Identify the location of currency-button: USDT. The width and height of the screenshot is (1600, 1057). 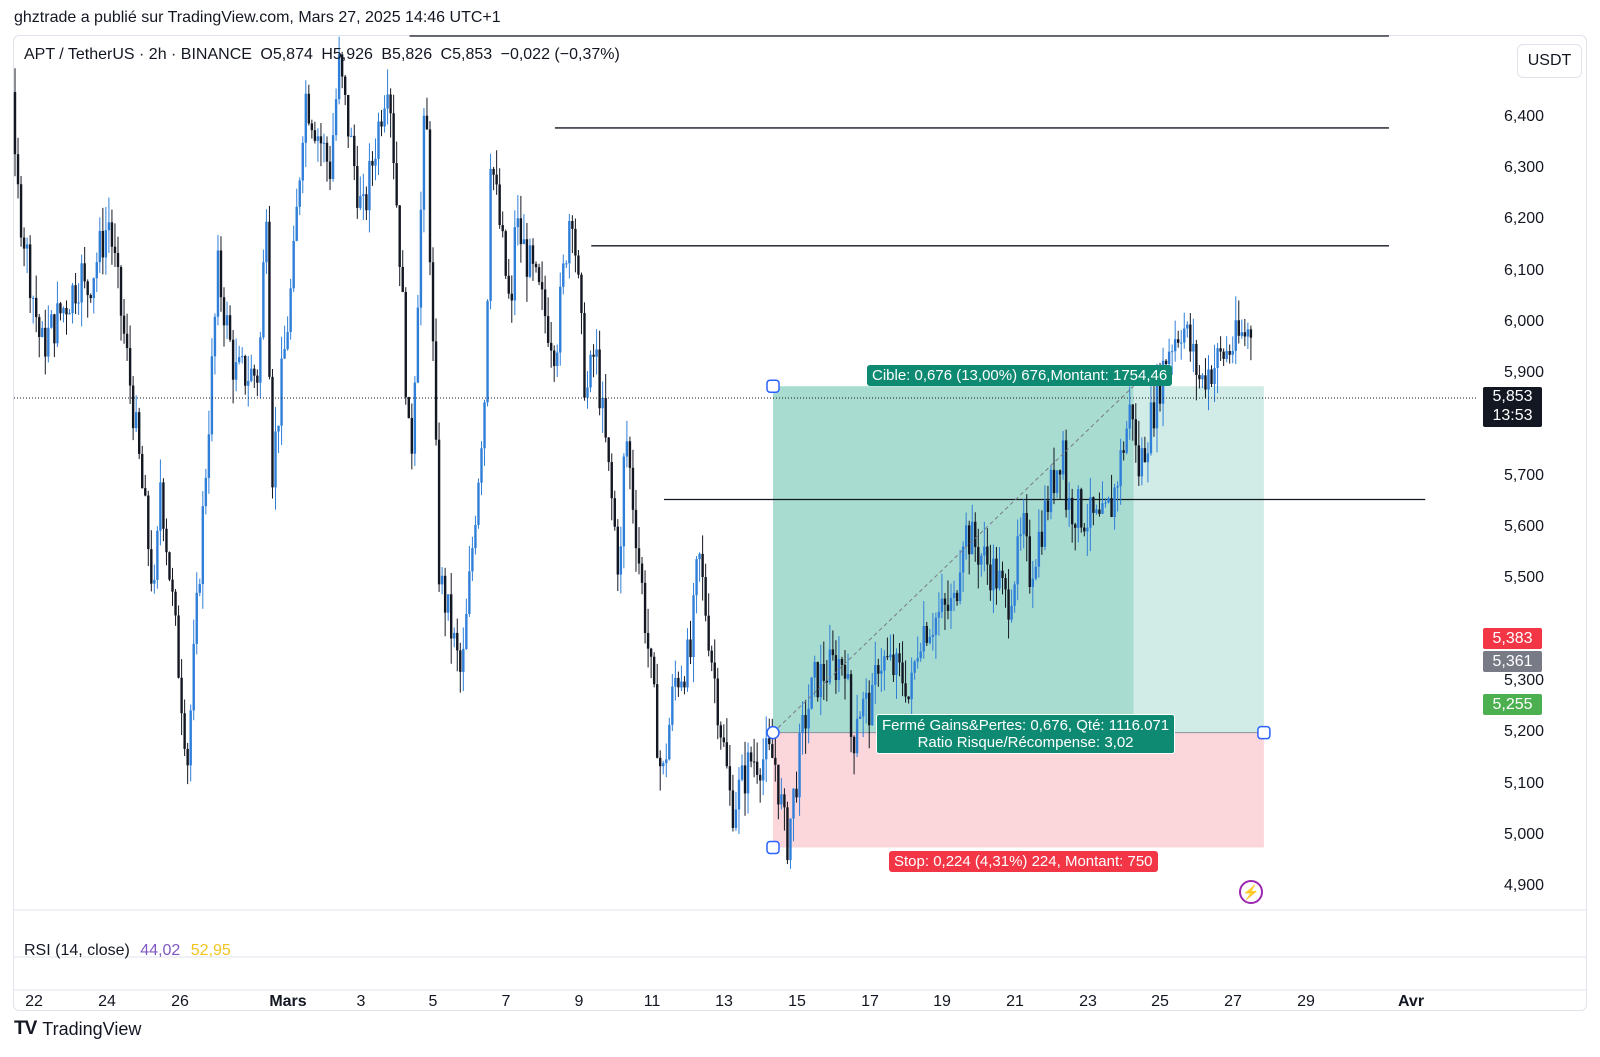
(1549, 61).